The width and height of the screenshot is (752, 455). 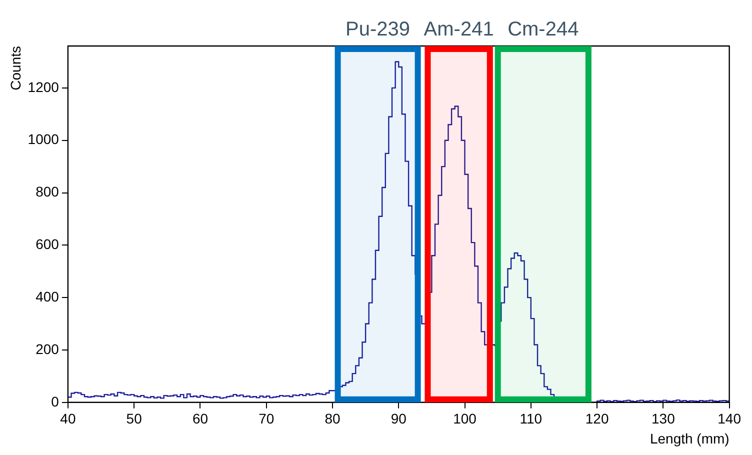 I want to click on x-tick-label: 110, so click(x=531, y=418).